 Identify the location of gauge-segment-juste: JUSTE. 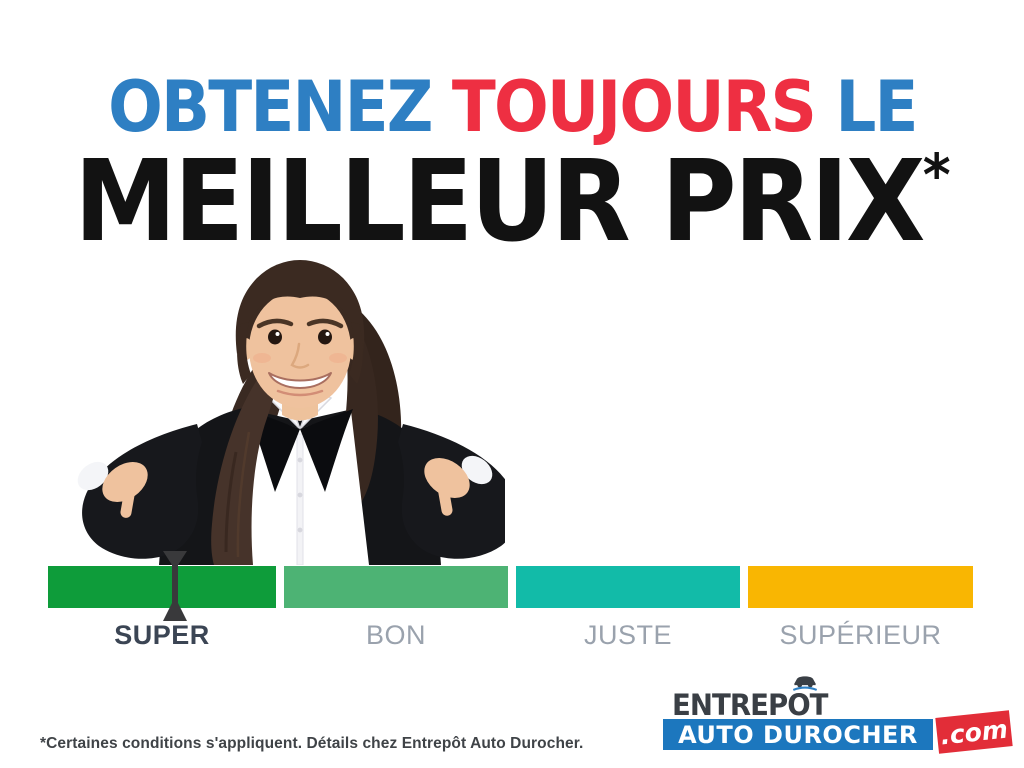
(627, 608).